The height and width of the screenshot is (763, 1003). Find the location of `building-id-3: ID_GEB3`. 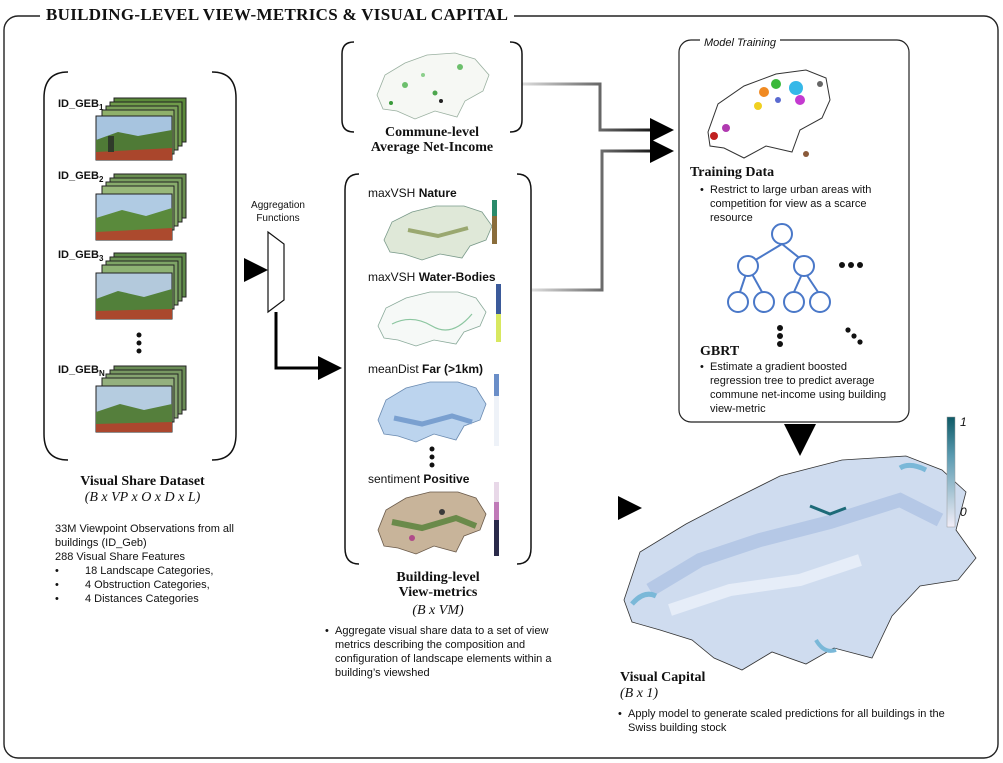

building-id-3: ID_GEB3 is located at coordinates (80, 256).